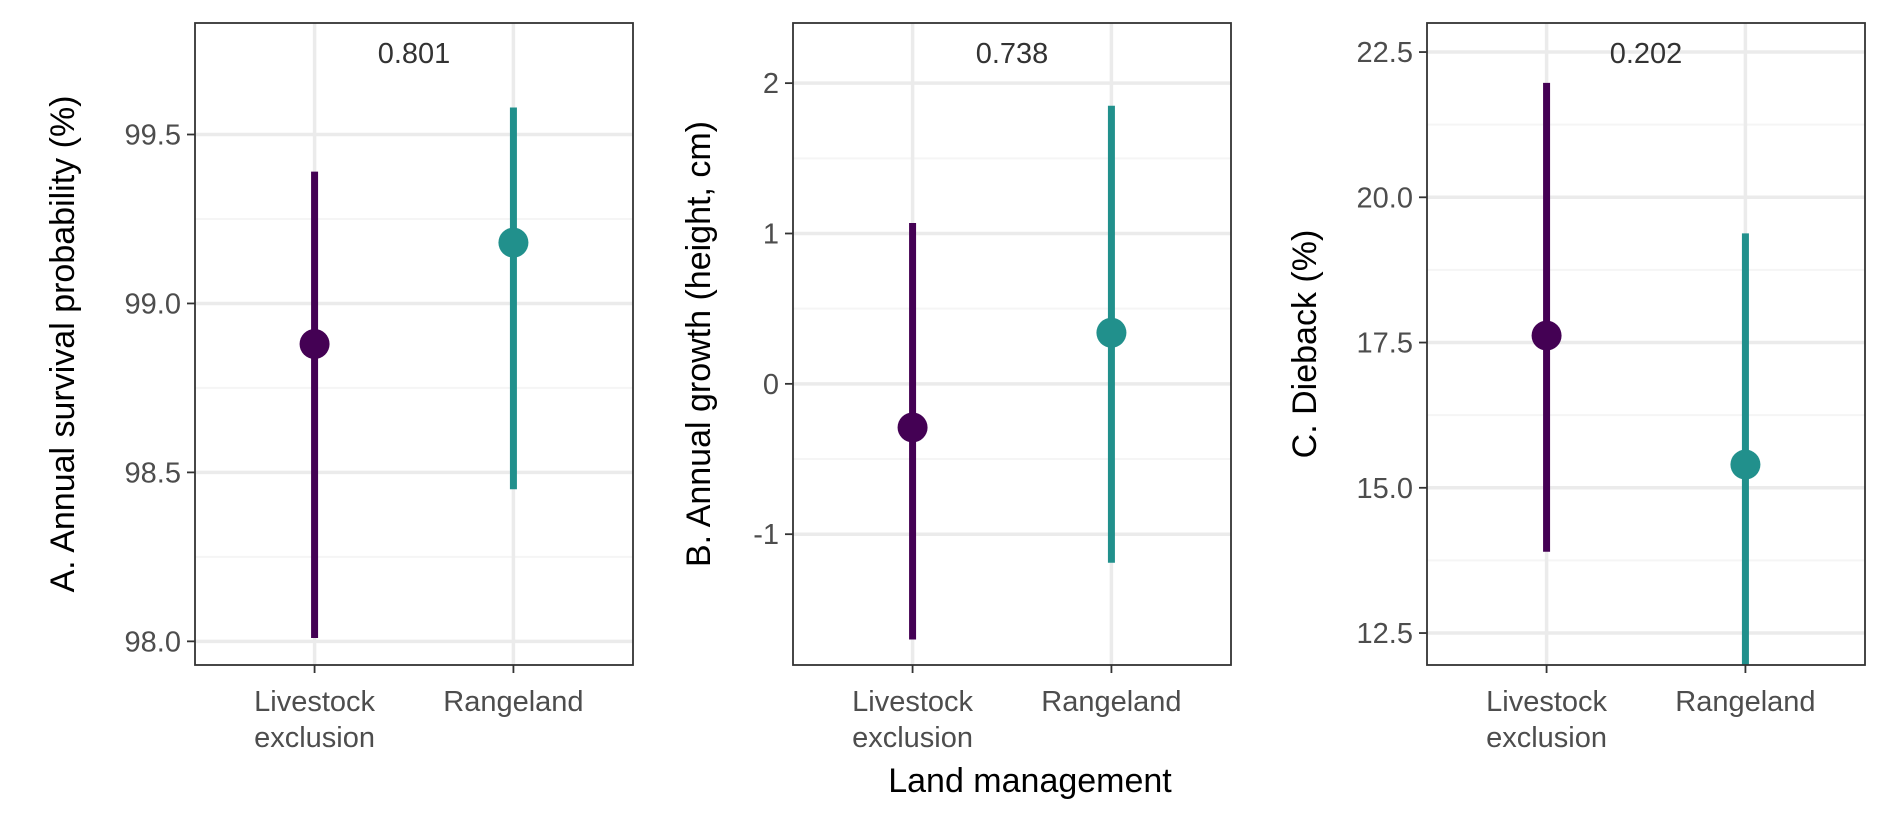 The height and width of the screenshot is (826, 1889). Describe the element at coordinates (414, 54) in the screenshot. I see `panel-annotation: 0.801` at that location.